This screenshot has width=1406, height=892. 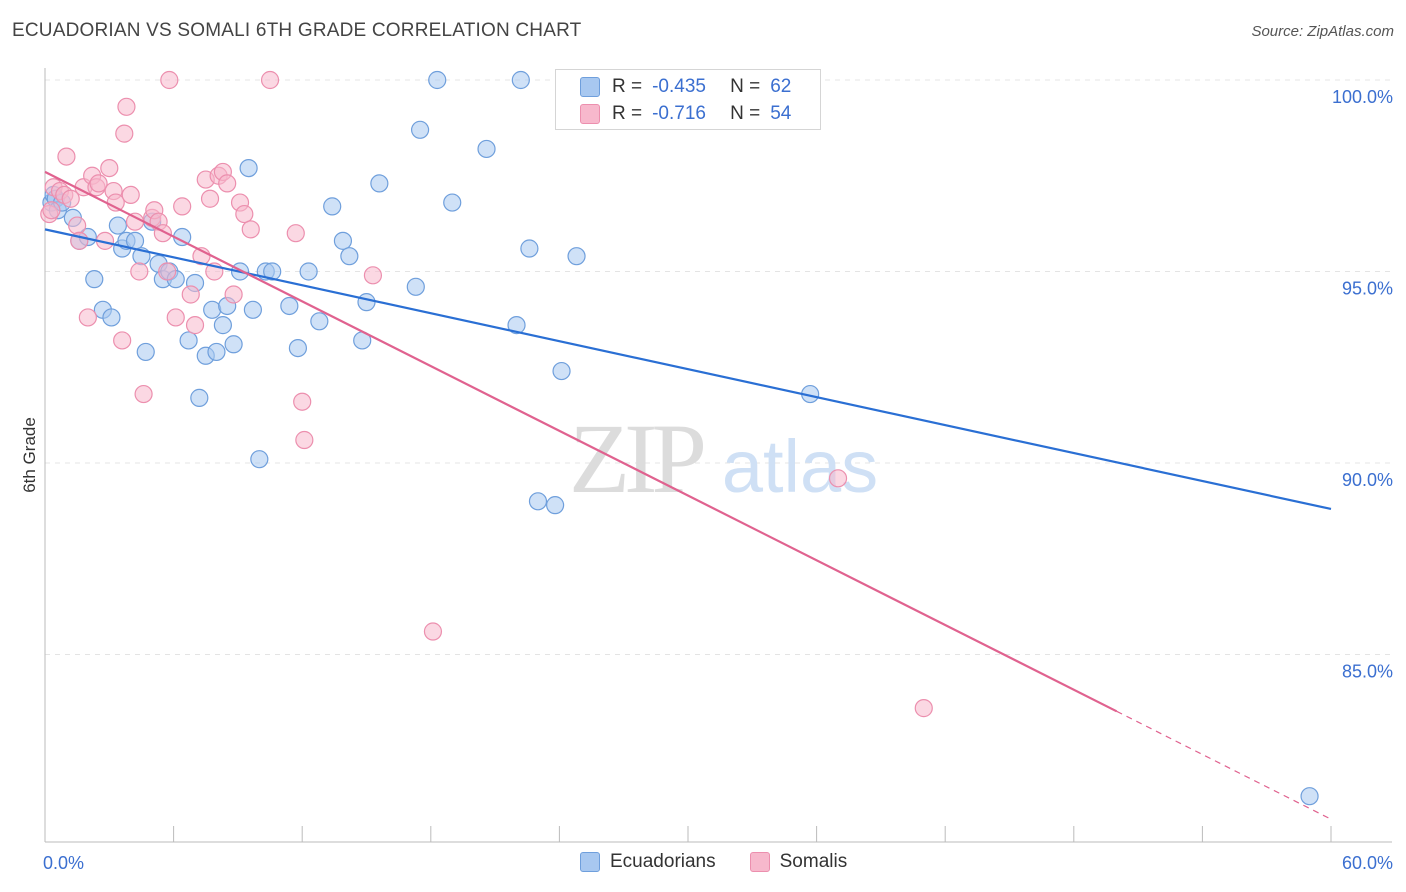 What do you see at coordinates (590, 87) in the screenshot?
I see `ecuadorian-swatch` at bounding box center [590, 87].